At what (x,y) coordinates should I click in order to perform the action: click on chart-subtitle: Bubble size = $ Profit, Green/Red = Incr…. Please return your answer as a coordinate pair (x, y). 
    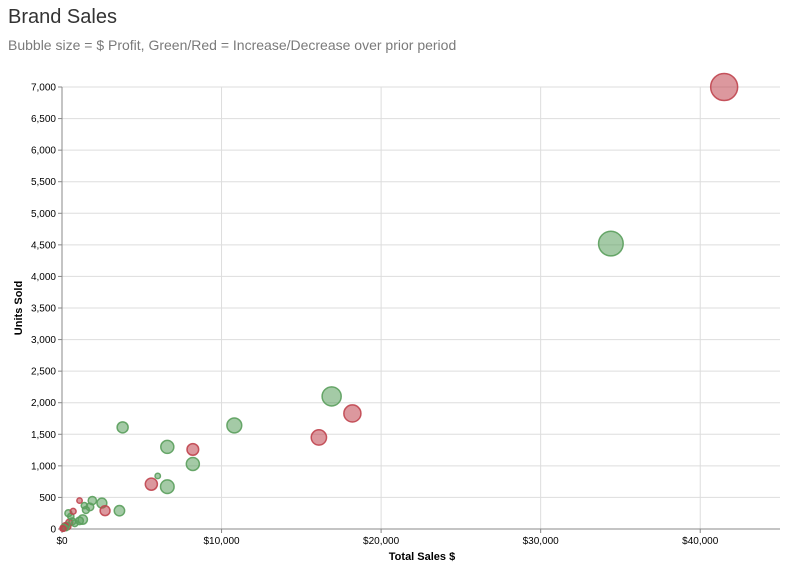
    Looking at the image, I should click on (232, 45).